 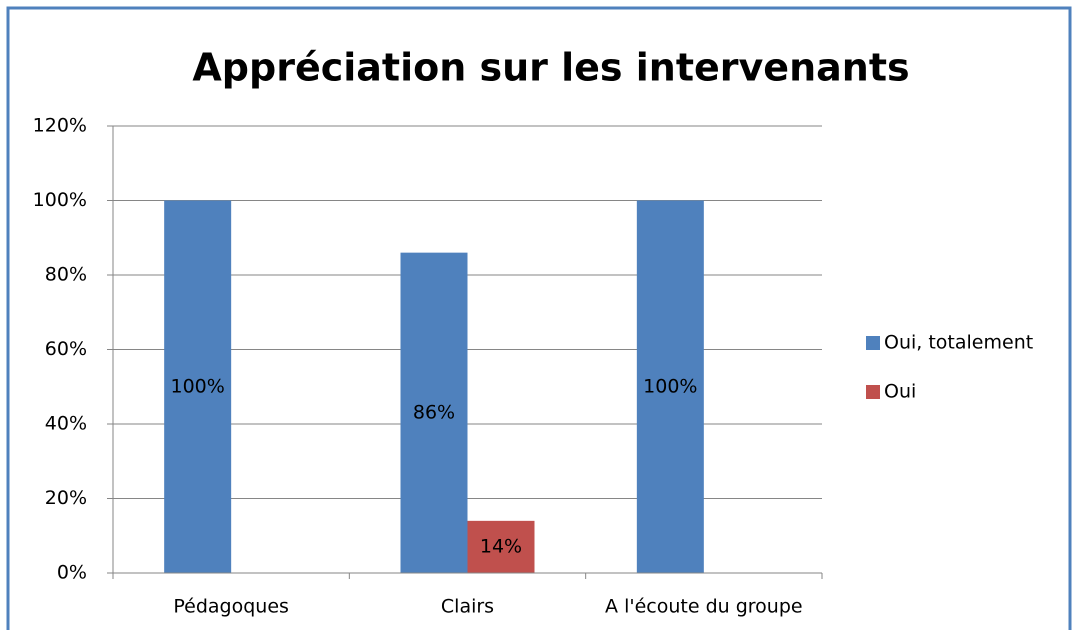 What do you see at coordinates (60, 126) in the screenshot?
I see `y-tick-label: 120%` at bounding box center [60, 126].